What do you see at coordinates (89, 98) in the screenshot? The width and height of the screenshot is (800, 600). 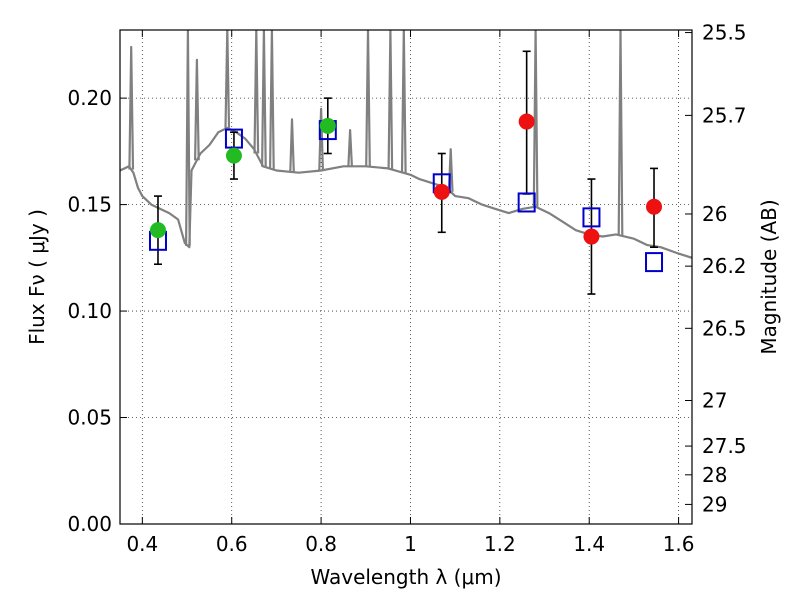 I see `y-tick-label: 0.20` at bounding box center [89, 98].